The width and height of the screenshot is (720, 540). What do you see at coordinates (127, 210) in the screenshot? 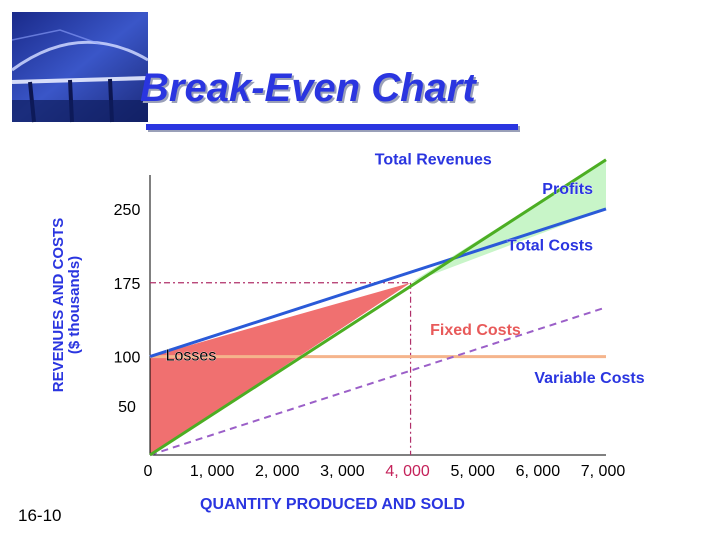
I see `y-tick-label: 250` at bounding box center [127, 210].